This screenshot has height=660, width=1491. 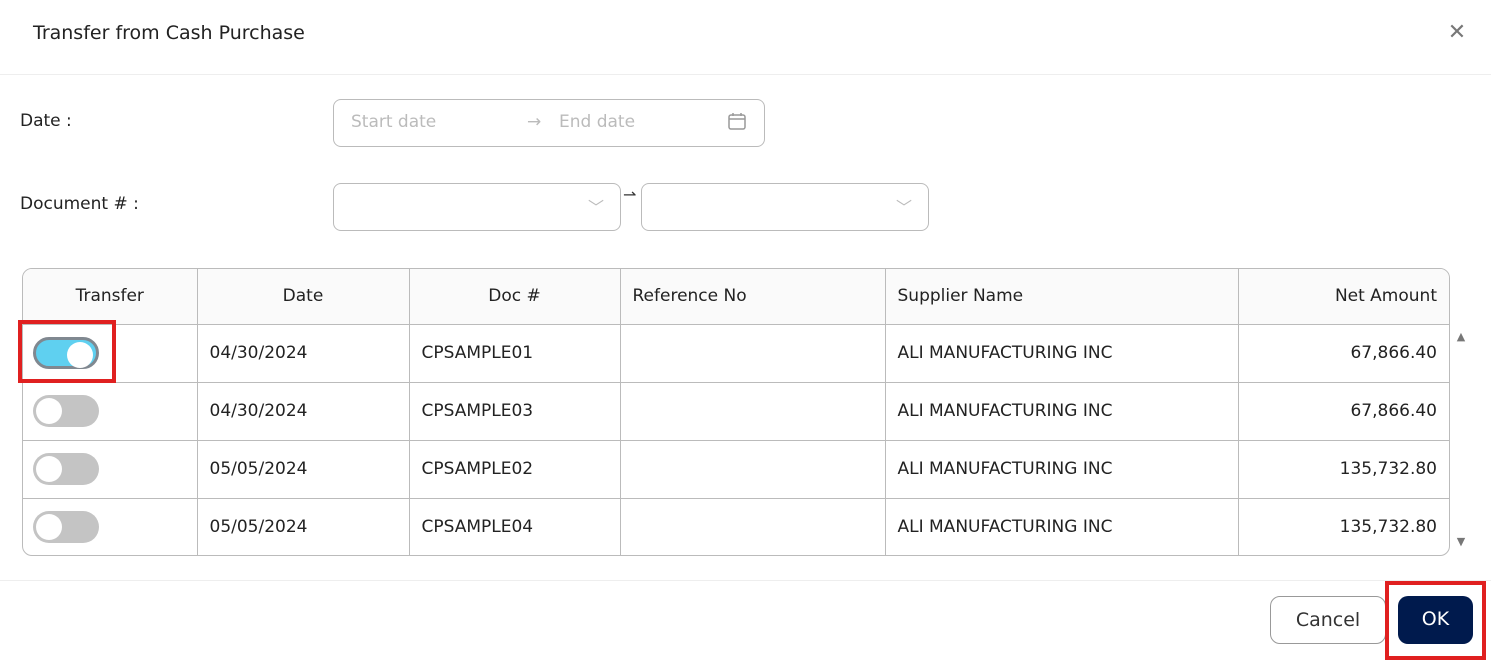 What do you see at coordinates (534, 122) in the screenshot?
I see `arrow-icon: →` at bounding box center [534, 122].